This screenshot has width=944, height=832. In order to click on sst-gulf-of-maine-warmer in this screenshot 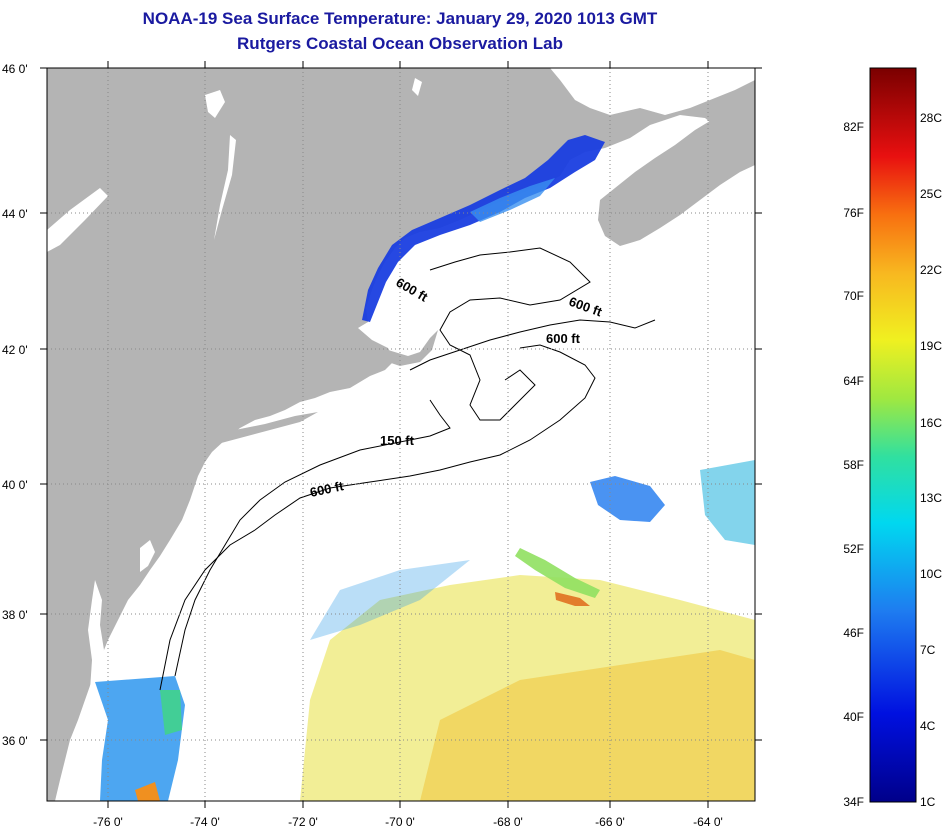, I will do `click(512, 200)`.